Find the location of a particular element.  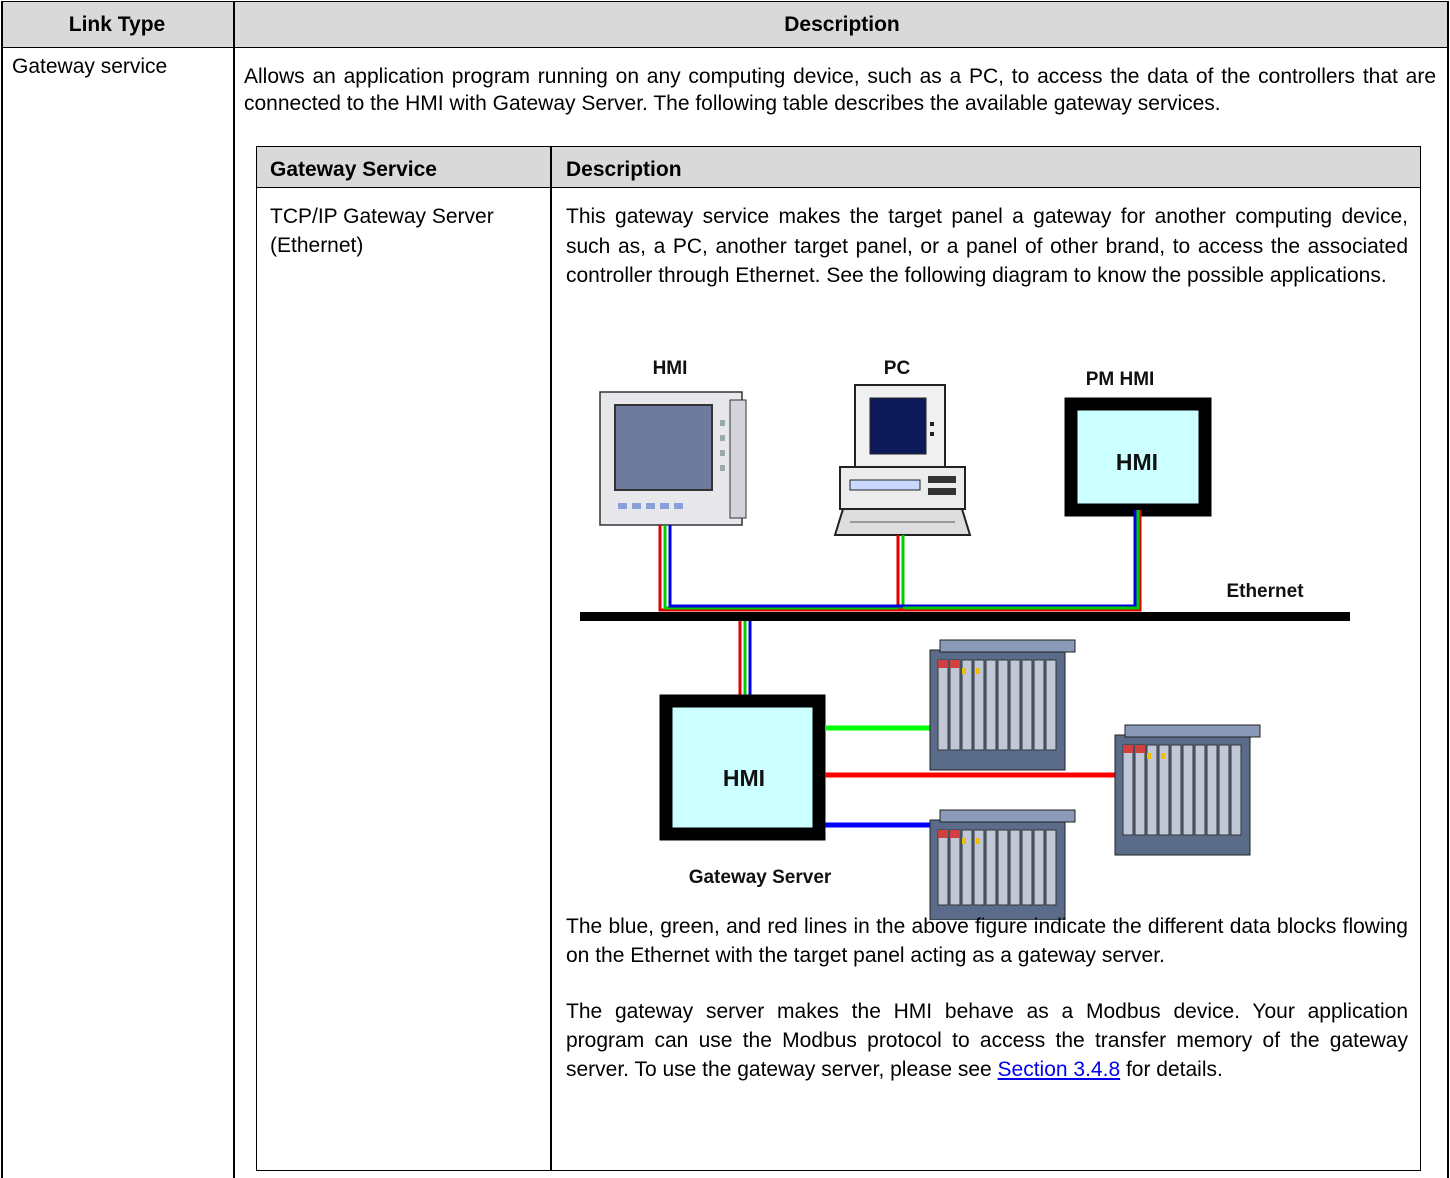

ethernet-bus is located at coordinates (965, 616).